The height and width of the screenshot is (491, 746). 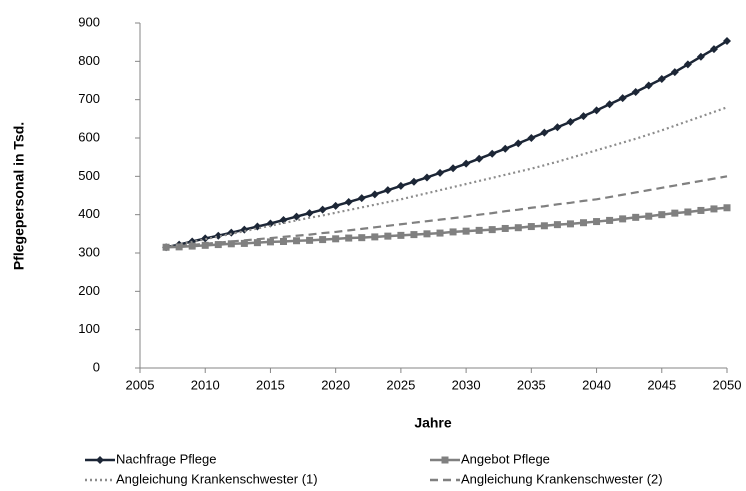 I want to click on x-tick-label: 2035, so click(x=531, y=384).